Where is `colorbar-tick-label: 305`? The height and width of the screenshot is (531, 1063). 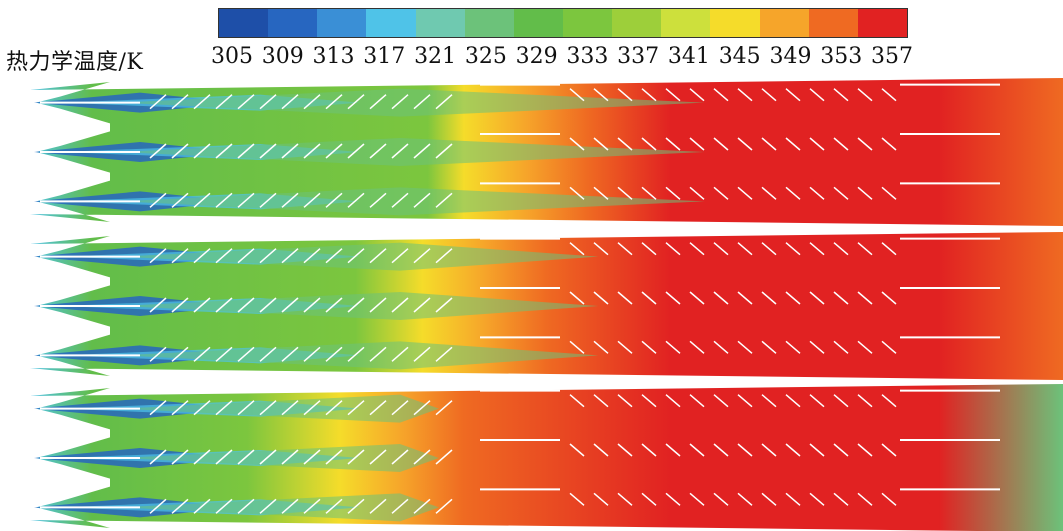
colorbar-tick-label: 305 is located at coordinates (232, 56).